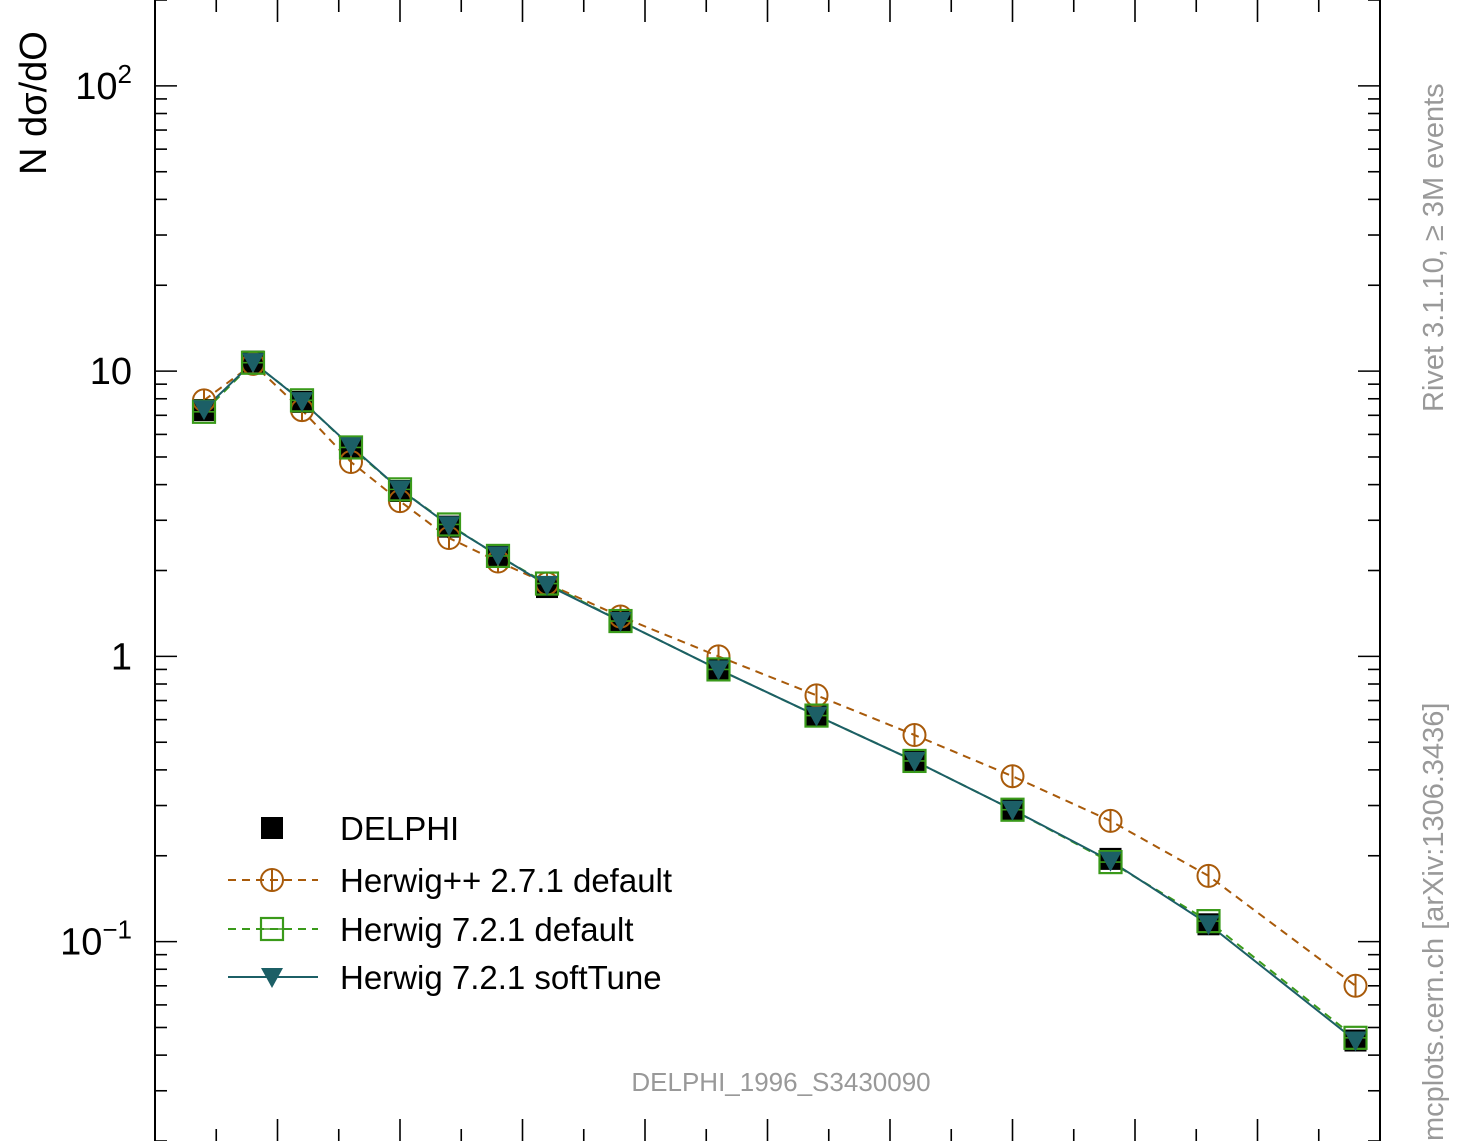 Image resolution: width=1467 pixels, height=1141 pixels. I want to click on y-tick-label: 10, so click(111, 372).